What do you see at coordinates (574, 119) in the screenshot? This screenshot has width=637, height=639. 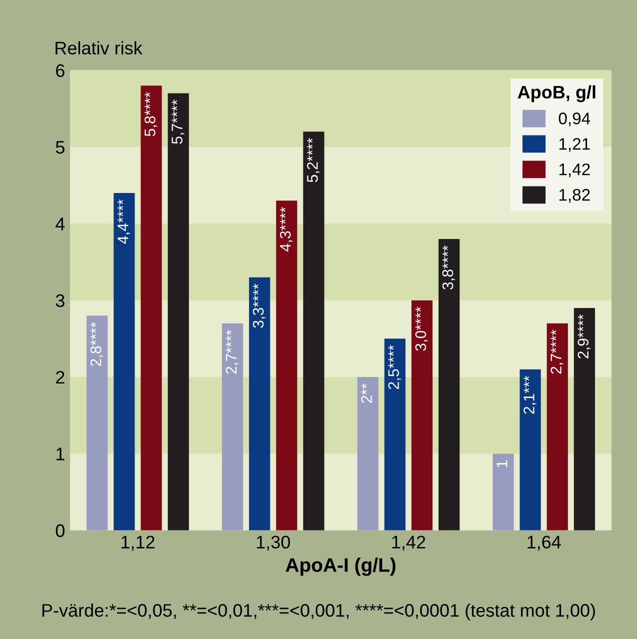 I see `legend-label: 0,94` at bounding box center [574, 119].